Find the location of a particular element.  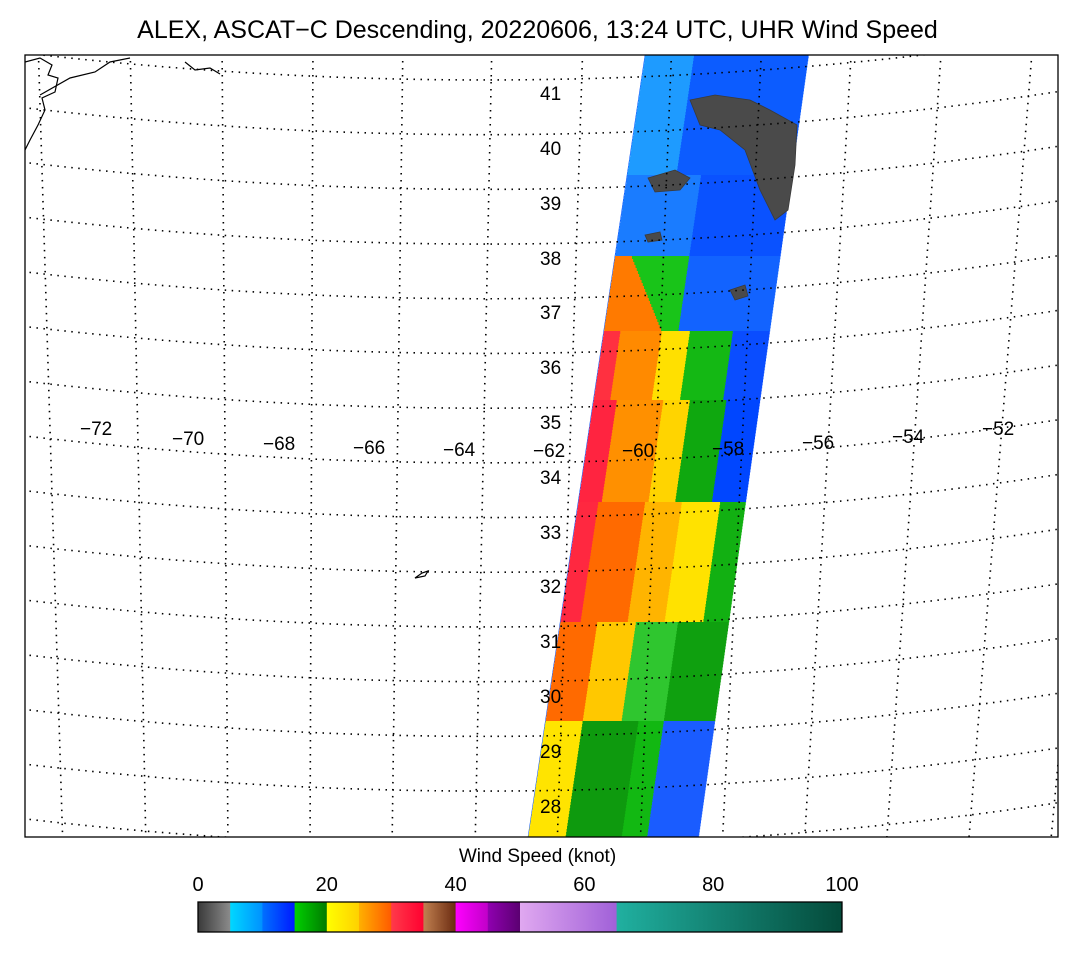

coastline-segment is located at coordinates (202, 68).